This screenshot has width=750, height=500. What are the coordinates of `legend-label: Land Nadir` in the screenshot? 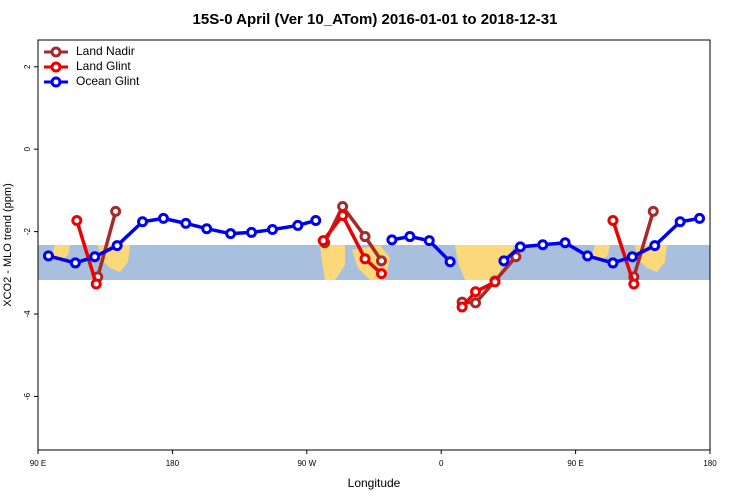 It's located at (105, 51).